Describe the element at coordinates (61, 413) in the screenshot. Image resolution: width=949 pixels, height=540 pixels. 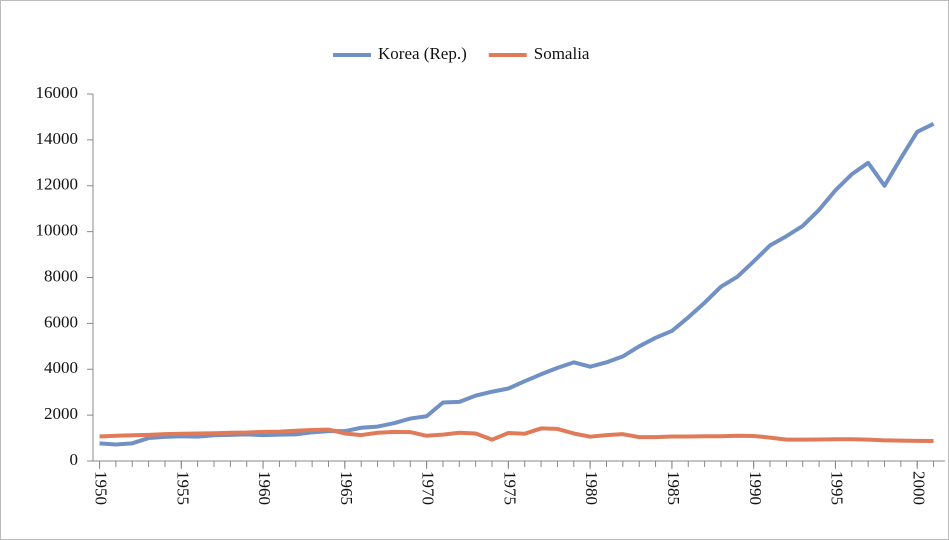
I see `y-tick-label: 2000` at that location.